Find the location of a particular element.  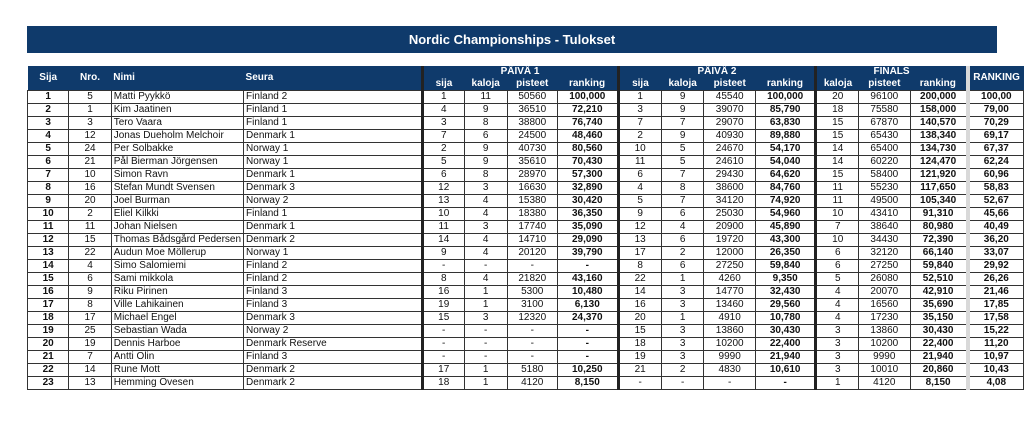

cell-finals-kaloja: 5 is located at coordinates (837, 279).